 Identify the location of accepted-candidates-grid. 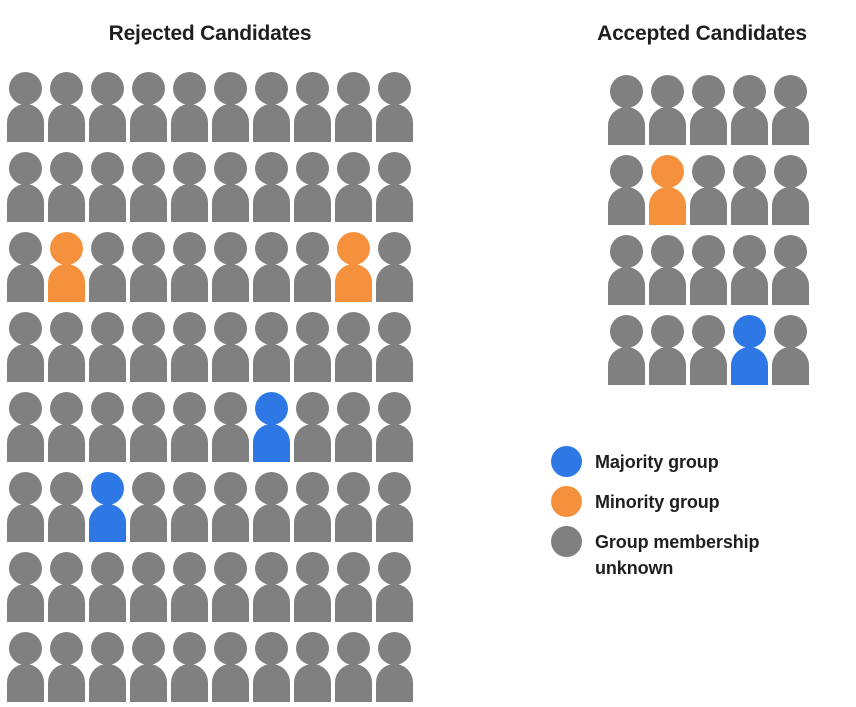
(708, 230).